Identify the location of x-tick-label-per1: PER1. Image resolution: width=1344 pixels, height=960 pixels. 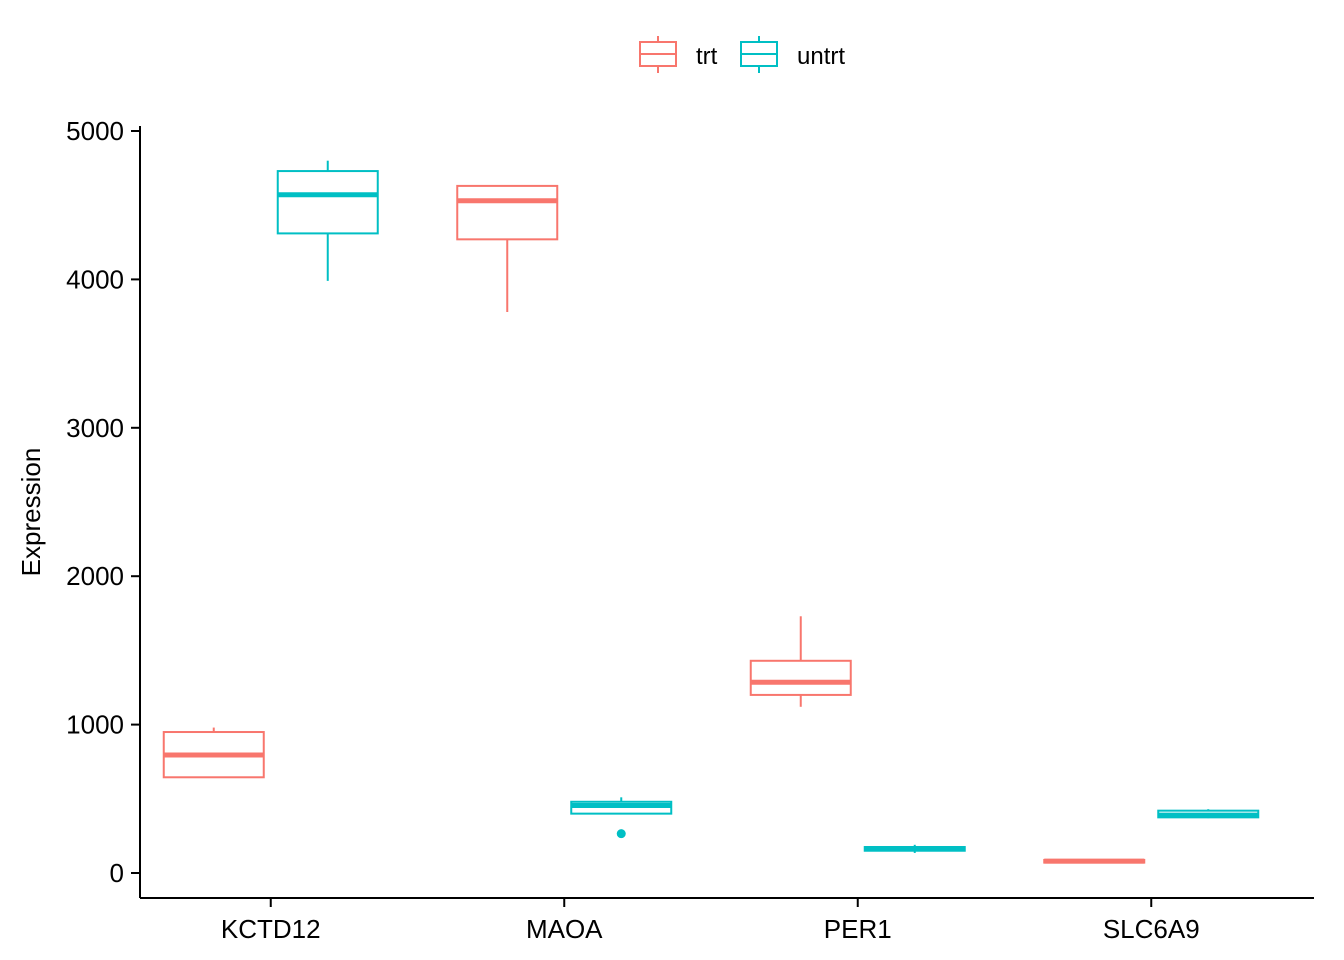
(858, 929).